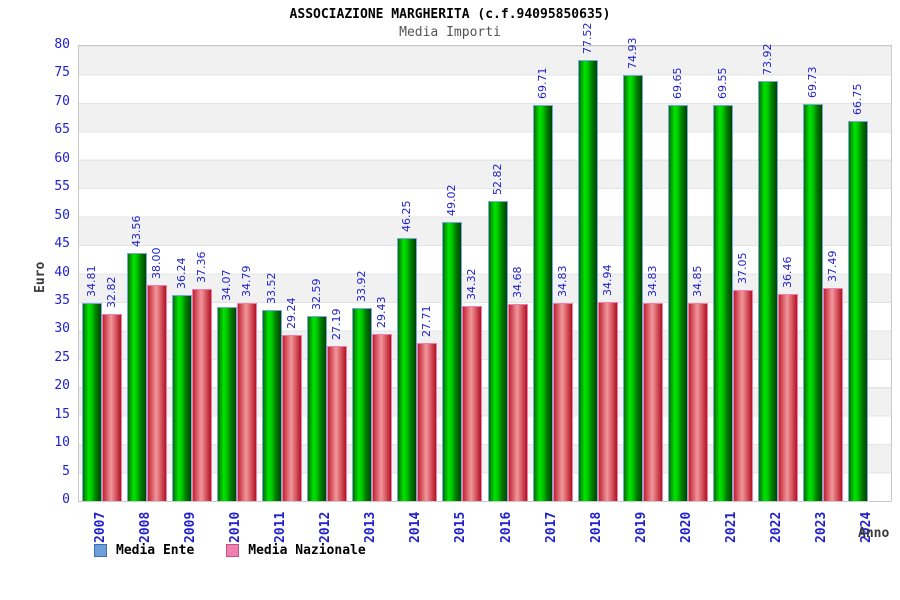 The height and width of the screenshot is (600, 900). Describe the element at coordinates (136, 377) in the screenshot. I see `bar-media-ente-2008` at that location.